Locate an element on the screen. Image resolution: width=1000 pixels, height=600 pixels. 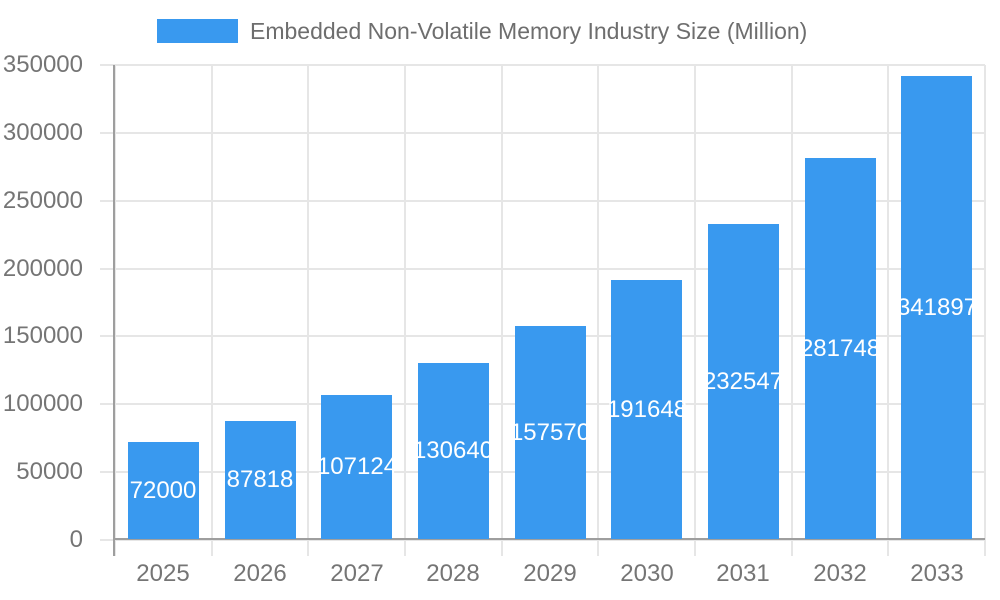
bar-2025 is located at coordinates (163, 490).